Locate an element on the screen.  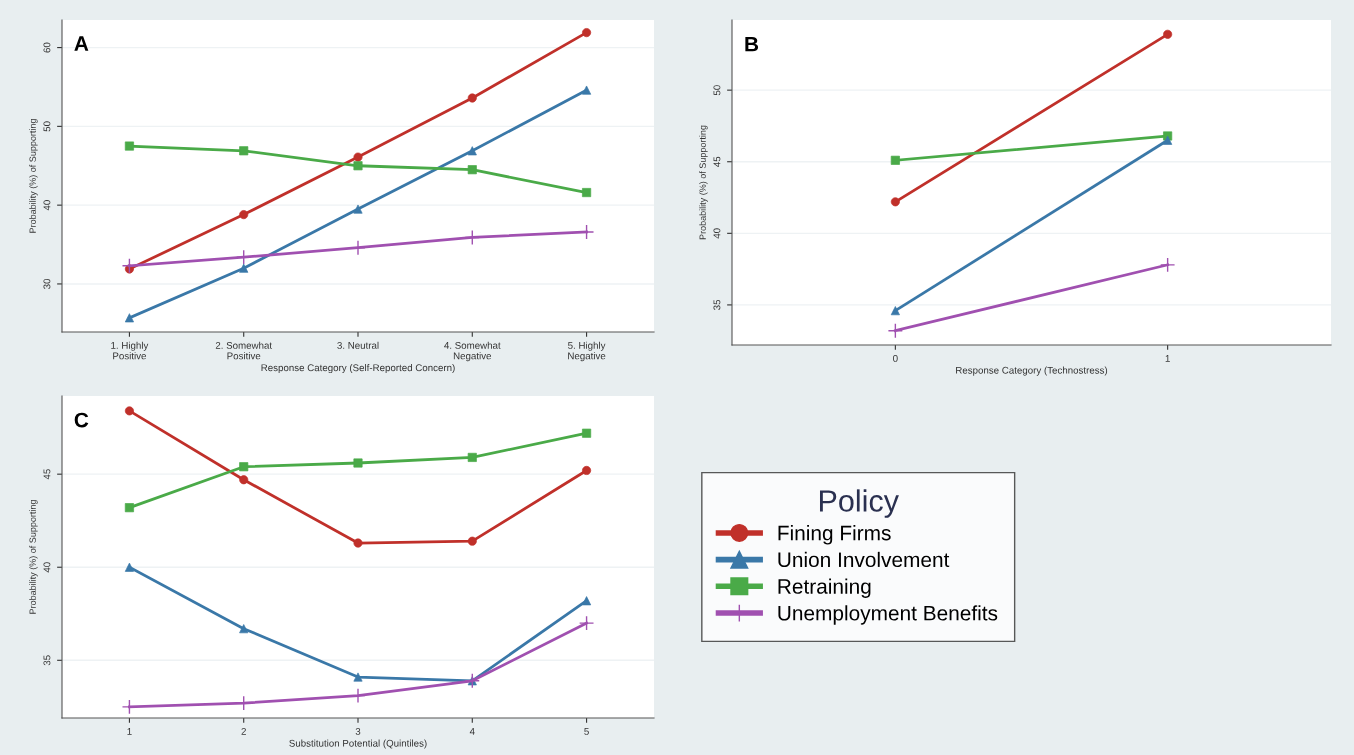
legend-label: Fining Firms is located at coordinates (834, 535).